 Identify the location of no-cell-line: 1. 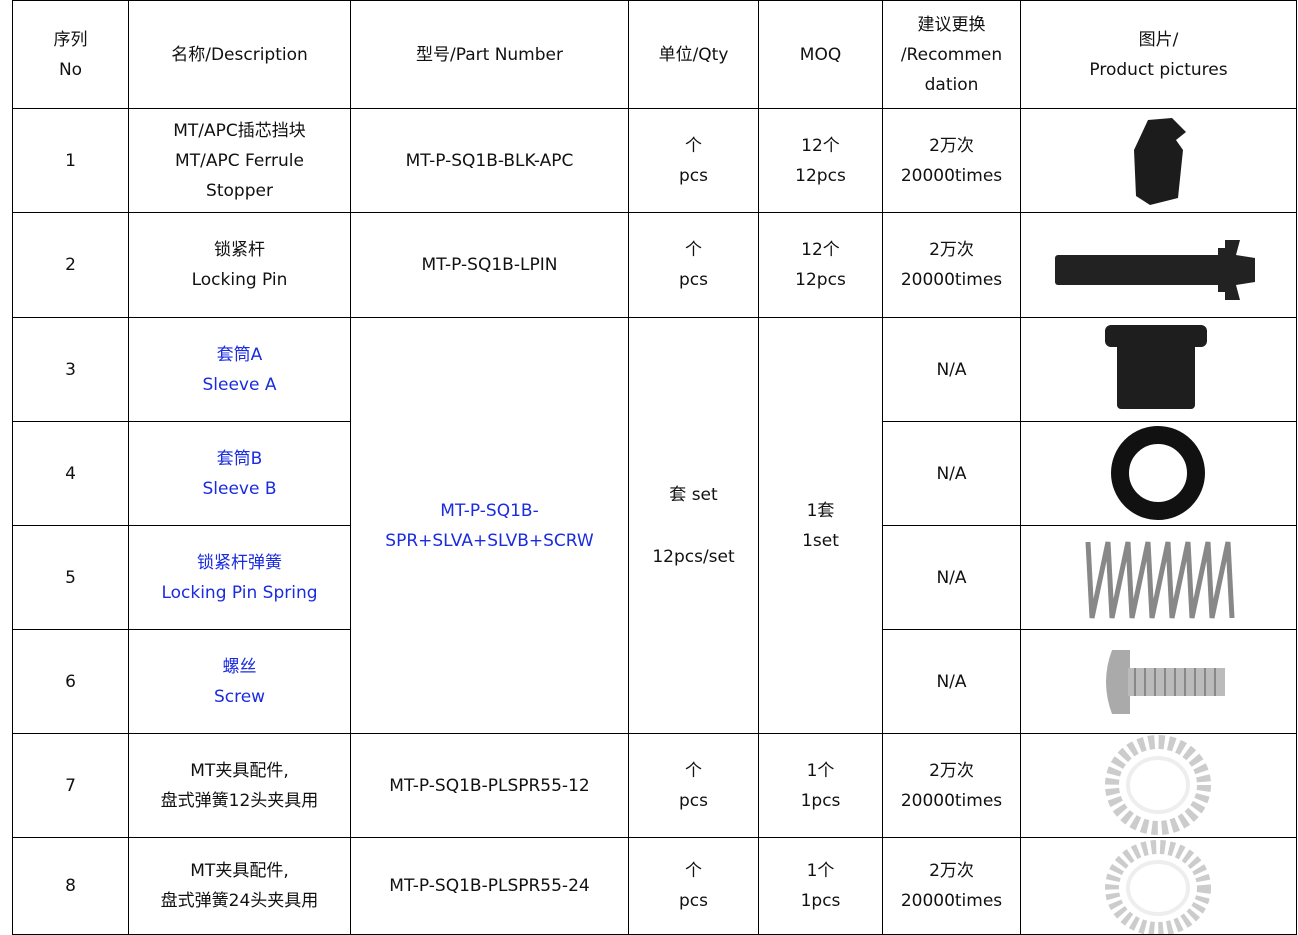
(70, 160).